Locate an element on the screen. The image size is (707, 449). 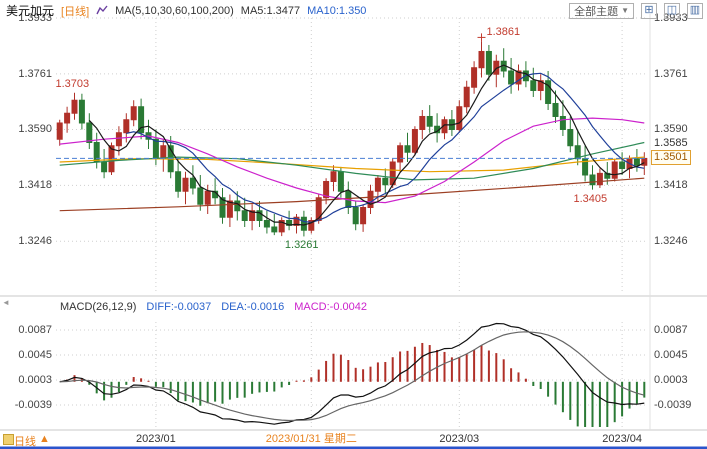
timeframe-menu-icon is located at coordinates (8, 439).